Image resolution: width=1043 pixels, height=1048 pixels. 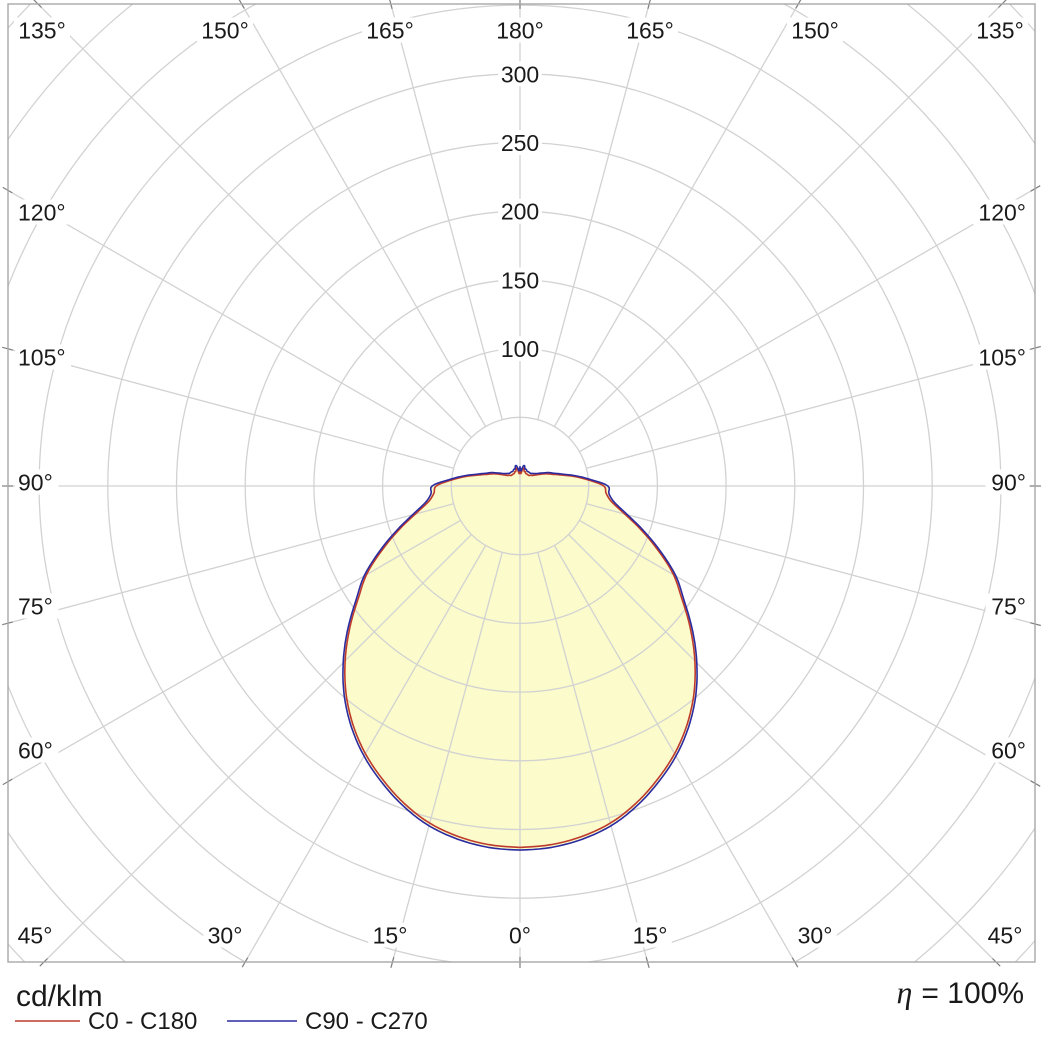 I want to click on radial-tick-label: 300, so click(x=520, y=74).